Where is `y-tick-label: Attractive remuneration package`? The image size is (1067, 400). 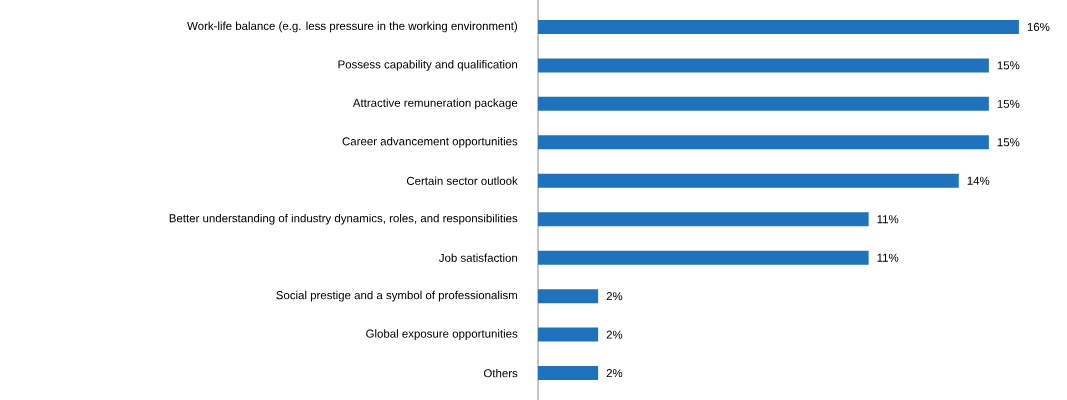
y-tick-label: Attractive remuneration package is located at coordinates (435, 104).